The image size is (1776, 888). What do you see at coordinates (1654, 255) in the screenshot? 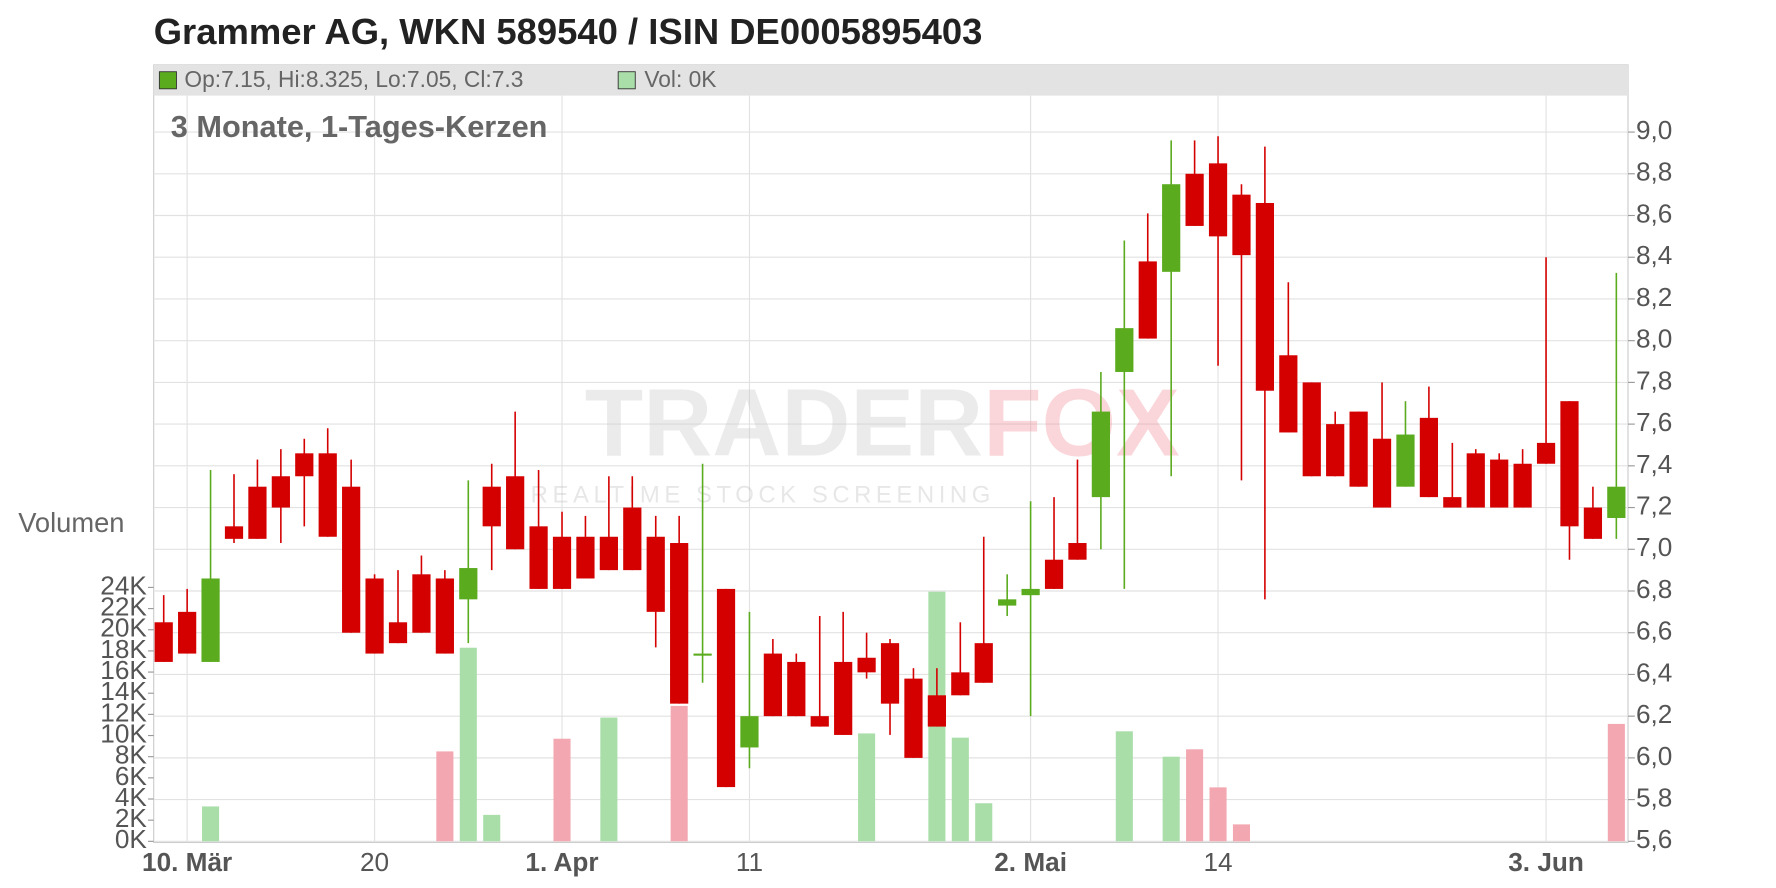
I see `y-tick-label: 8,4` at bounding box center [1654, 255].